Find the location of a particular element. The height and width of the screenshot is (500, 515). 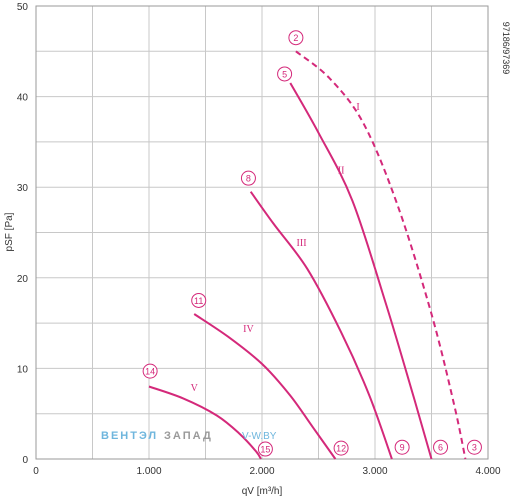

series-line-iv is located at coordinates (265, 386).